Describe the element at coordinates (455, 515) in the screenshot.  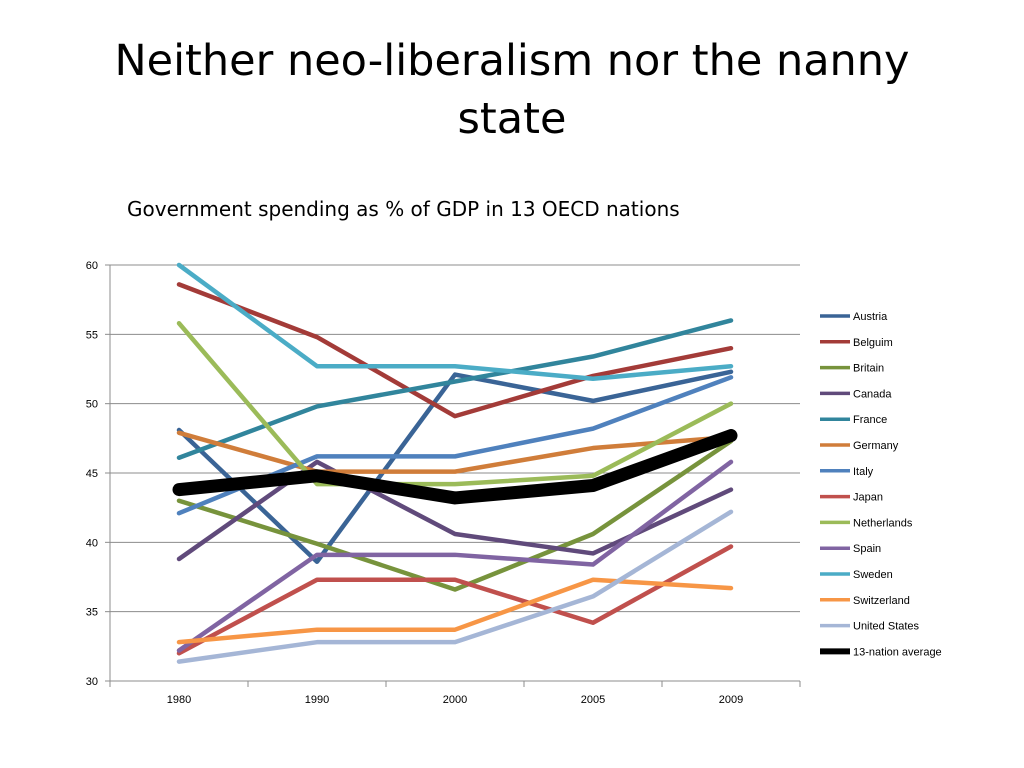
I see `series-line-britain` at that location.